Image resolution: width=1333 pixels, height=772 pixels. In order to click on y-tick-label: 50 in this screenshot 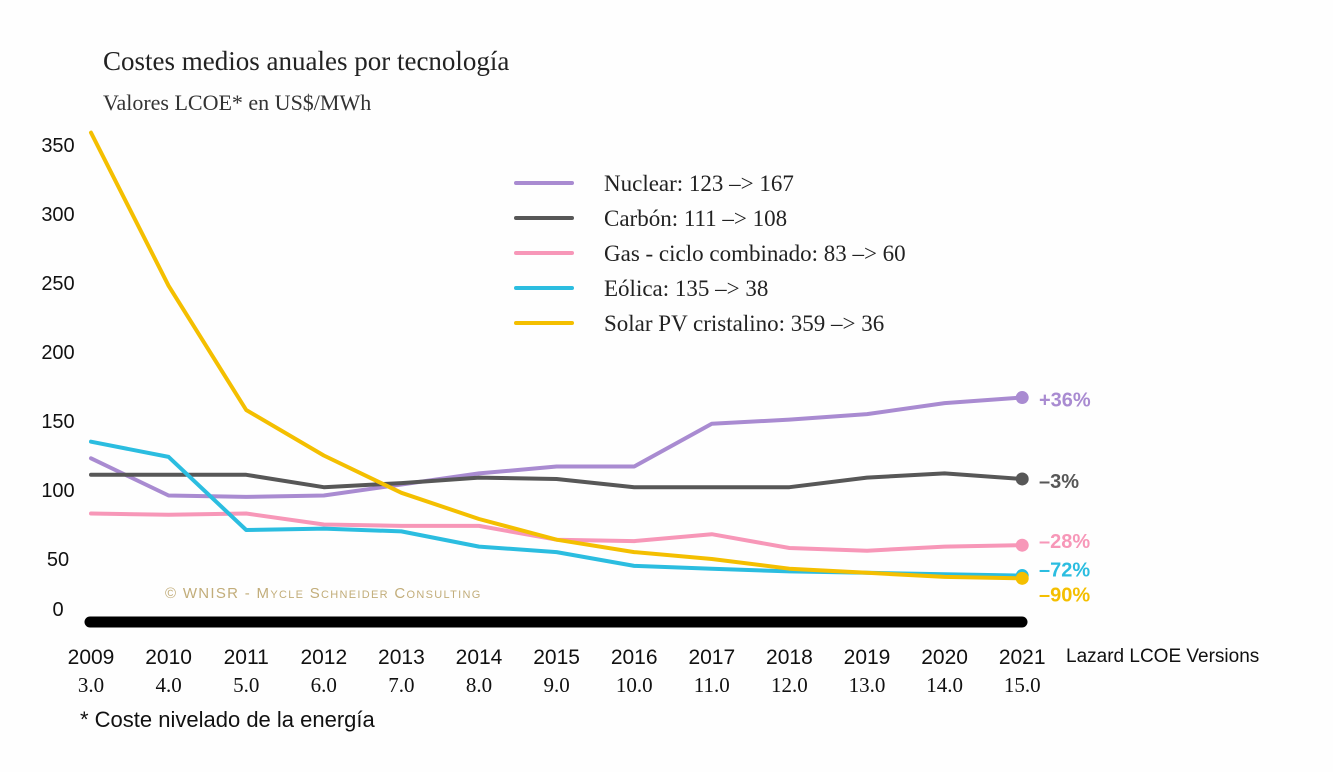, I will do `click(58, 560)`.